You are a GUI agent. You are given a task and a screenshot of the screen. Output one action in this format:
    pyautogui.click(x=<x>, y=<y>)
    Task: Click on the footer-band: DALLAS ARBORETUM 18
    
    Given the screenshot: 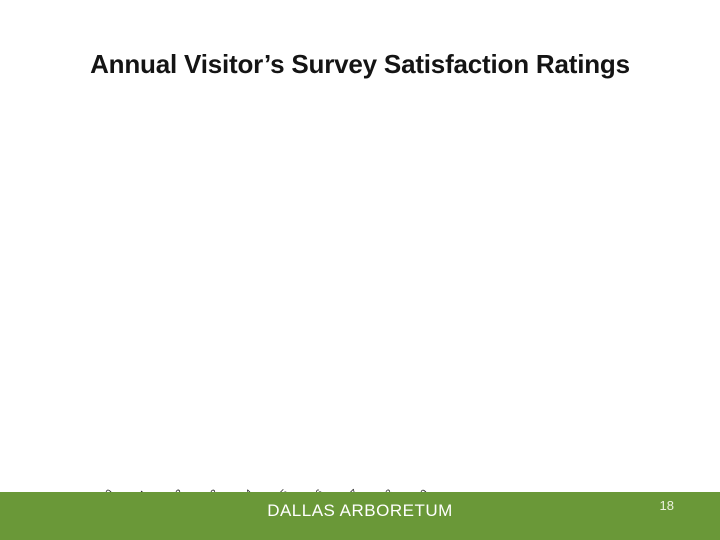 What is the action you would take?
    pyautogui.click(x=360, y=516)
    